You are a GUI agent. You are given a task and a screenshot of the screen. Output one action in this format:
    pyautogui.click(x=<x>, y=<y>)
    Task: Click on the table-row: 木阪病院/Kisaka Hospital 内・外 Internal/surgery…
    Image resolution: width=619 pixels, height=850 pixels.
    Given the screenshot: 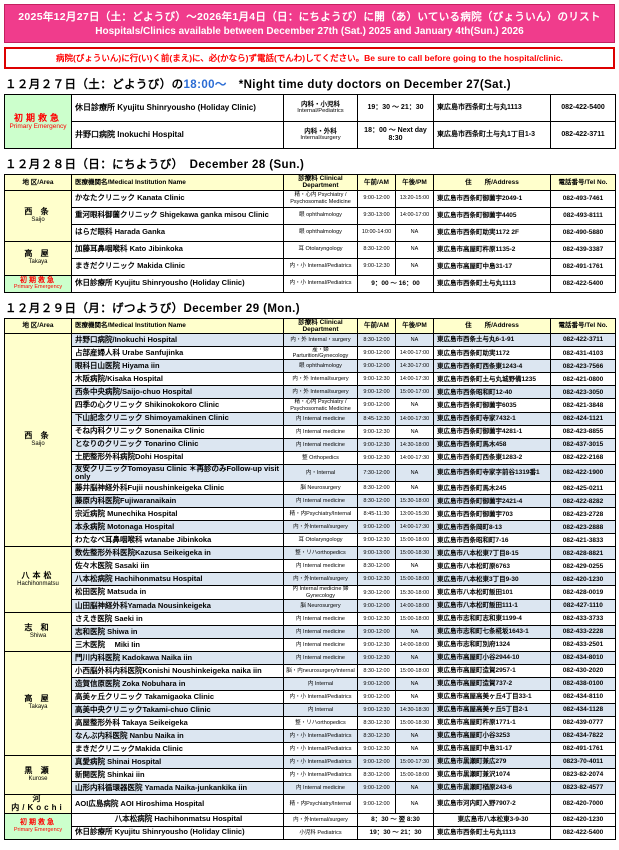 What is the action you would take?
    pyautogui.click(x=310, y=379)
    